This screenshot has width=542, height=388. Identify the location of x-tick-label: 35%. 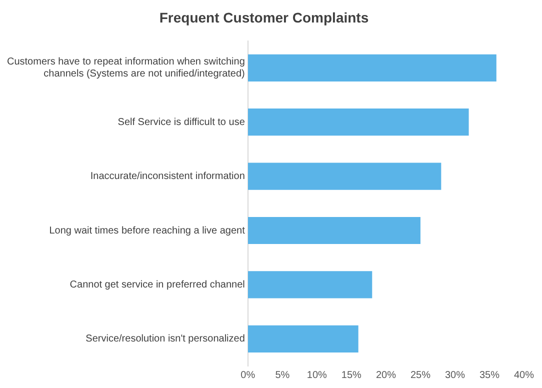
(489, 375).